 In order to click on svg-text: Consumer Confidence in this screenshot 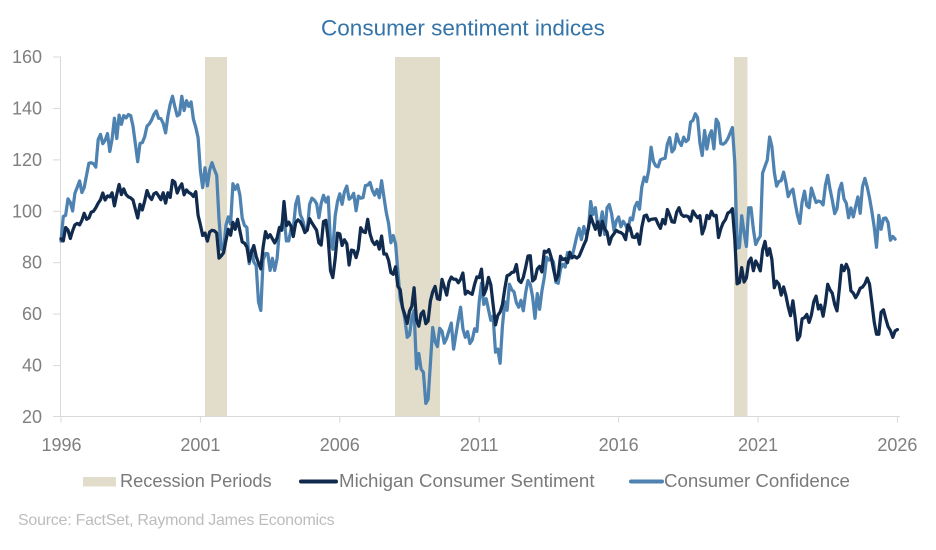, I will do `click(757, 480)`.